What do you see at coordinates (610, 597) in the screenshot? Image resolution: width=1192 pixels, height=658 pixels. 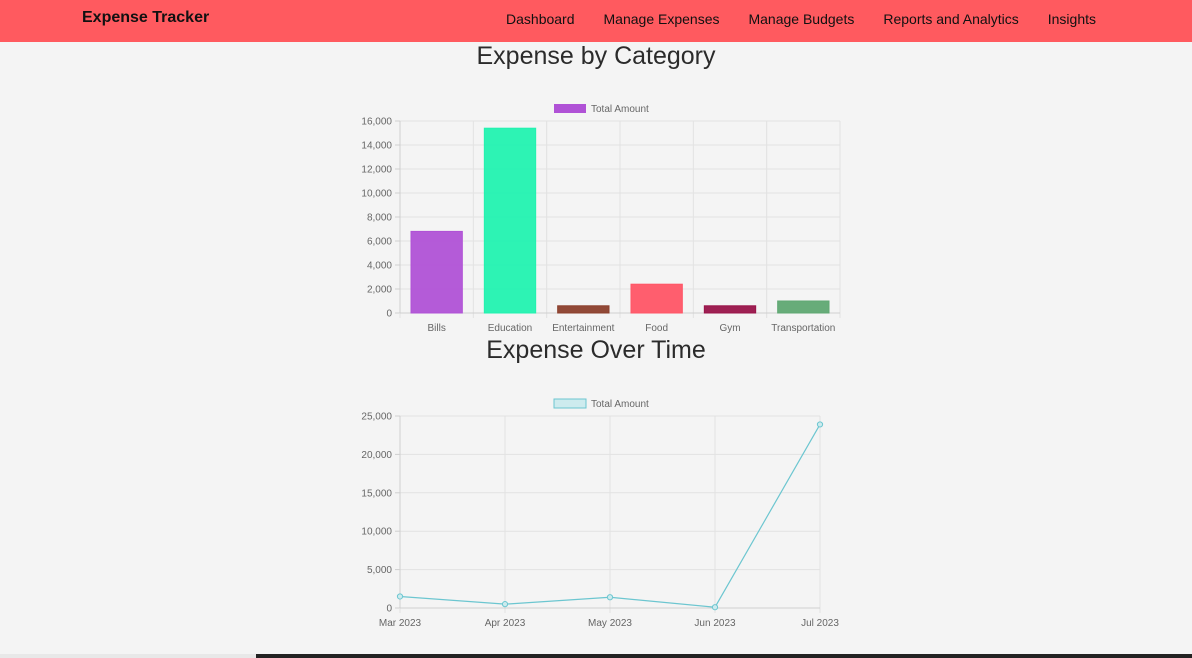 I see `line-point-may-2023` at bounding box center [610, 597].